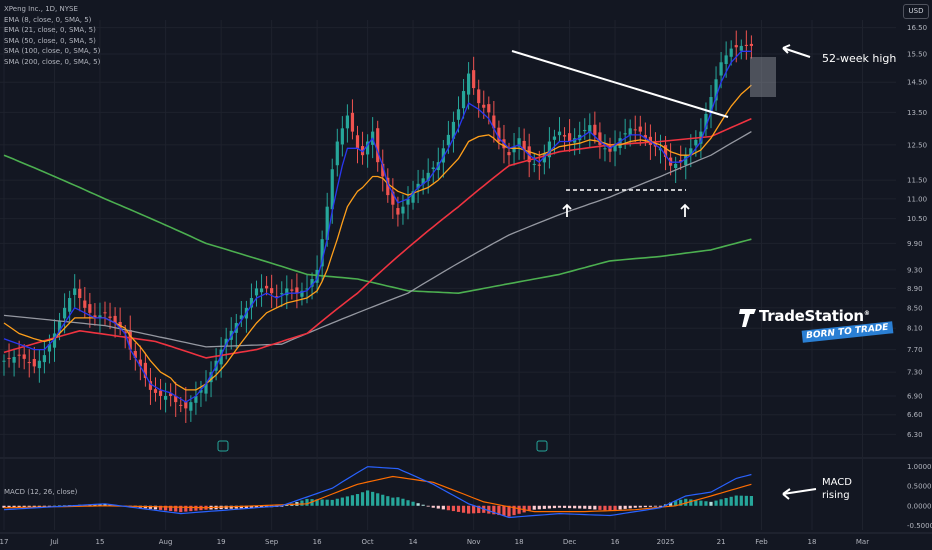  Describe the element at coordinates (763, 77) in the screenshot. I see `highlight-box` at that location.